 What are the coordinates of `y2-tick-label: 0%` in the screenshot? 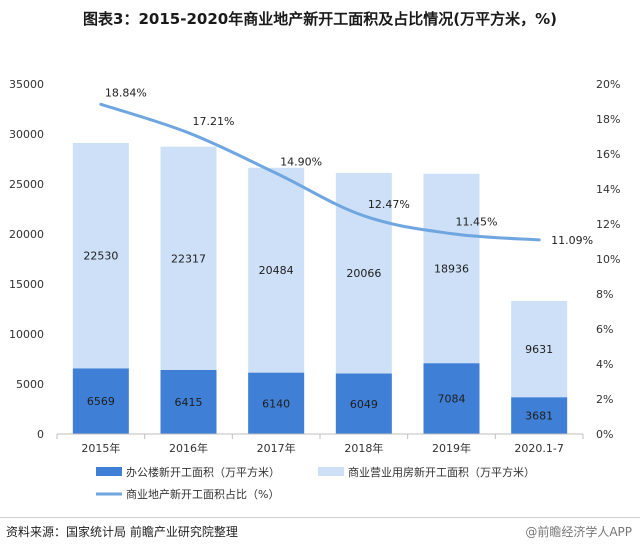 It's located at (604, 434).